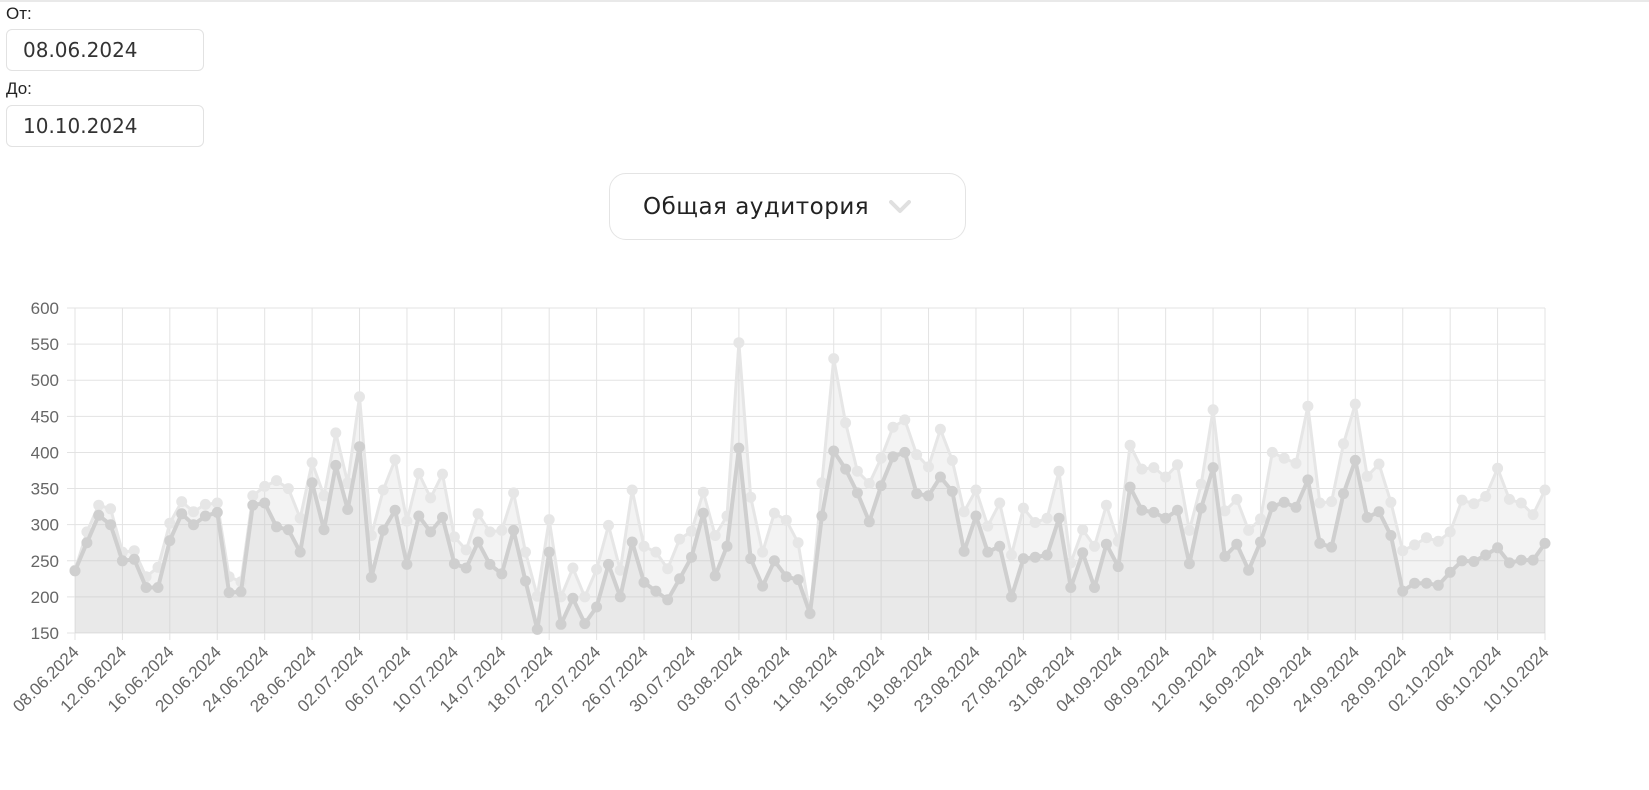  Describe the element at coordinates (97, 126) in the screenshot. I see `to-date-input` at that location.